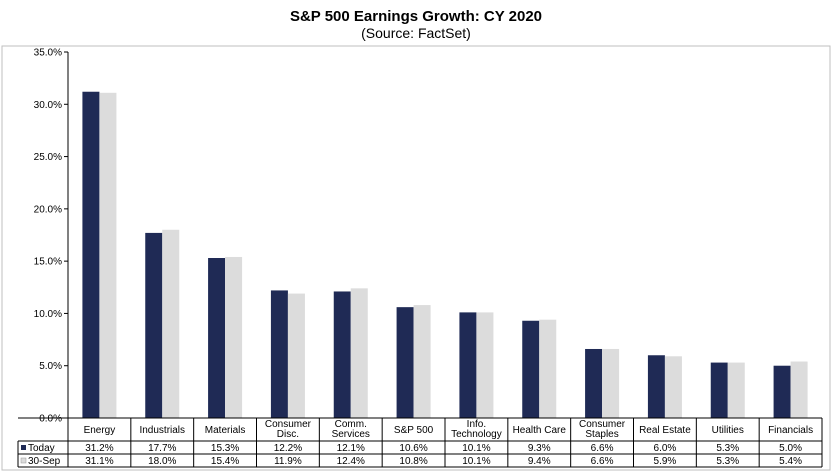 The image size is (832, 472). Describe the element at coordinates (413, 461) in the screenshot. I see `data-label: 10.8%` at that location.